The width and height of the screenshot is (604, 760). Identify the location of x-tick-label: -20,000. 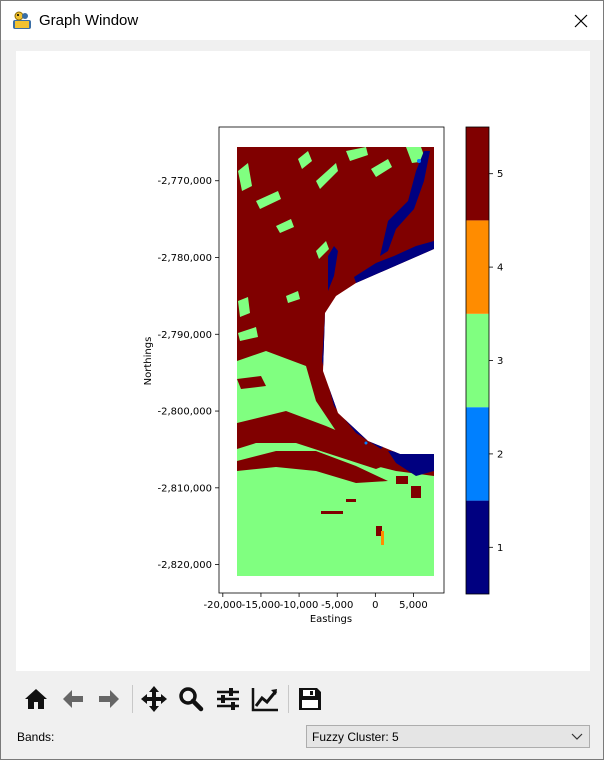
(223, 605).